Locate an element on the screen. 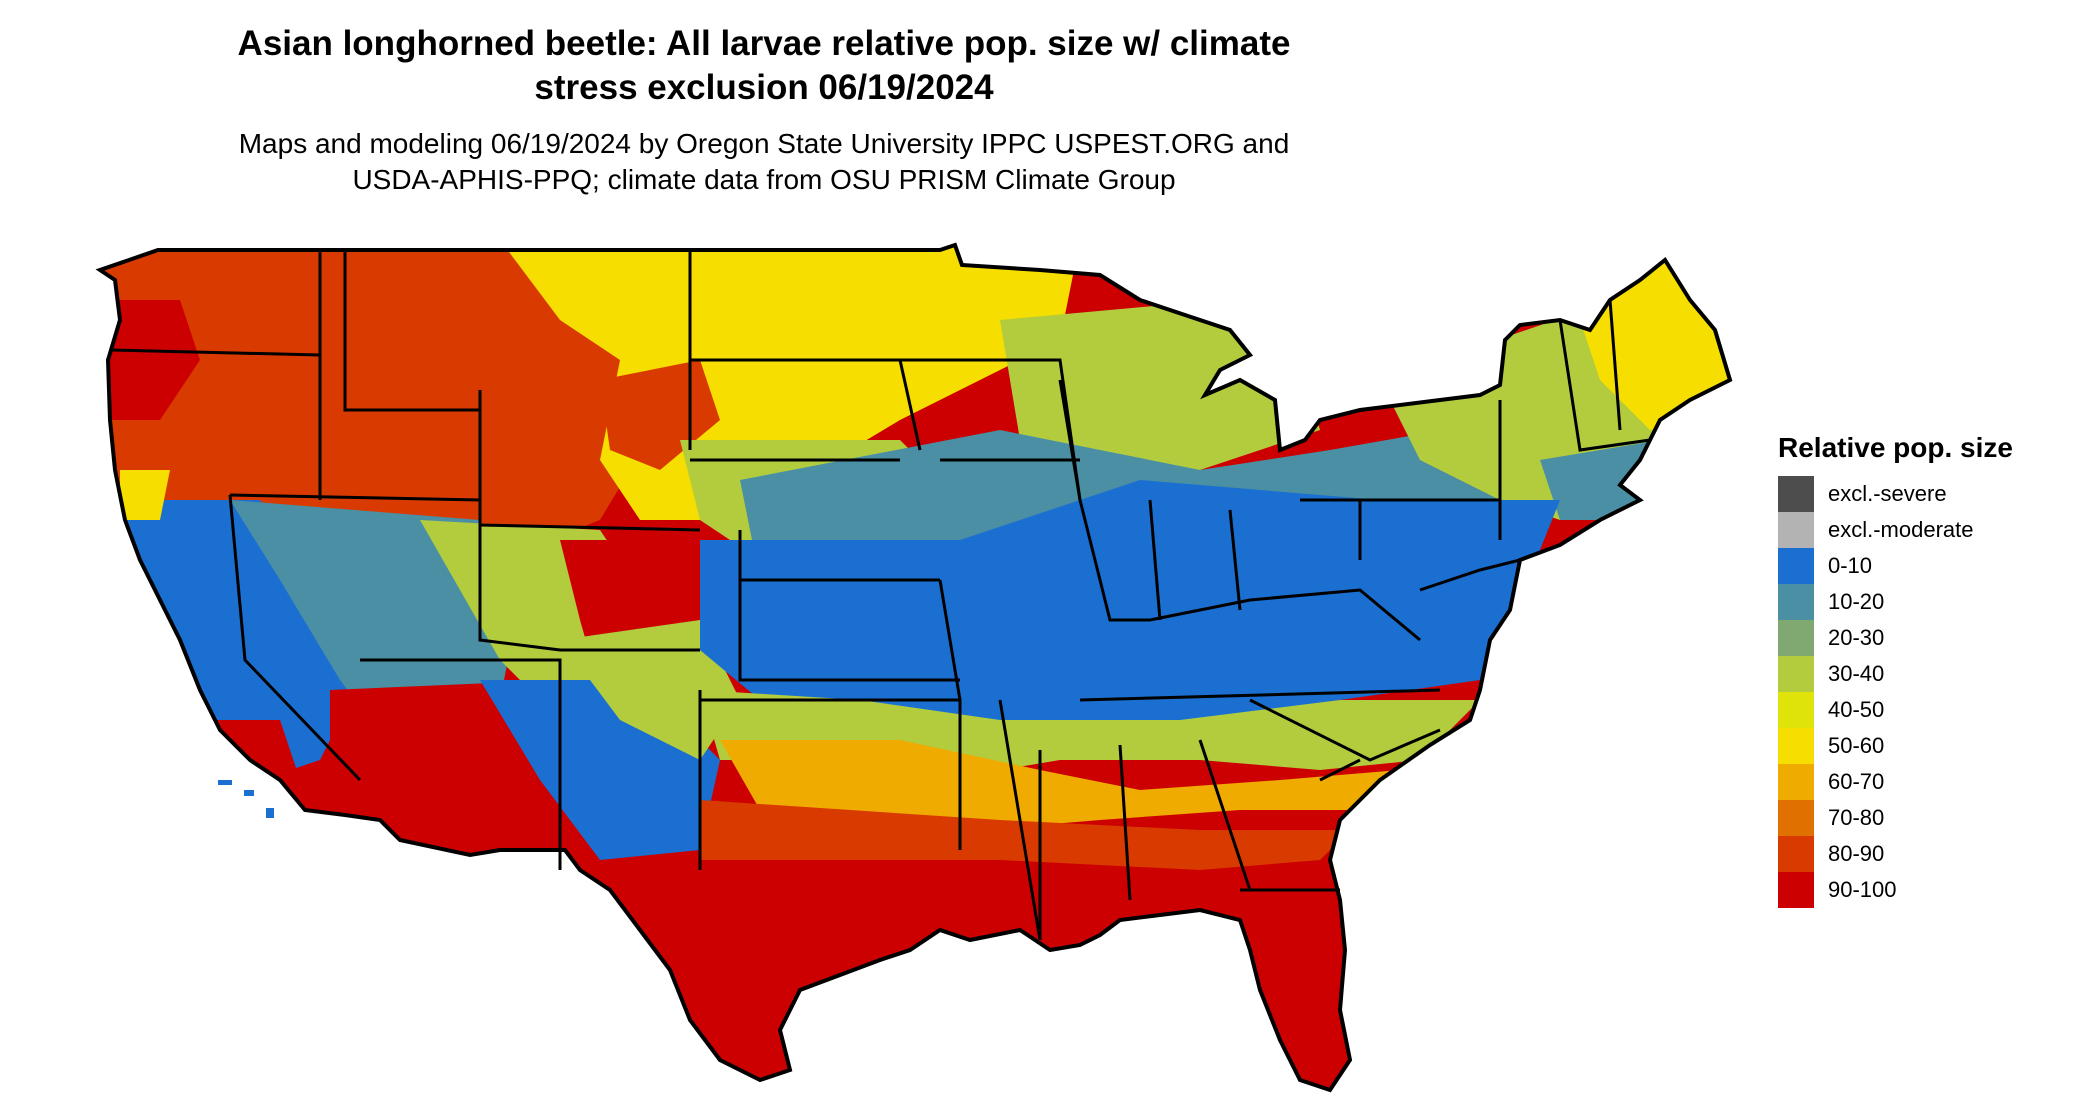 This screenshot has width=2100, height=1116. legend-item: 20-30 is located at coordinates (1895, 638).